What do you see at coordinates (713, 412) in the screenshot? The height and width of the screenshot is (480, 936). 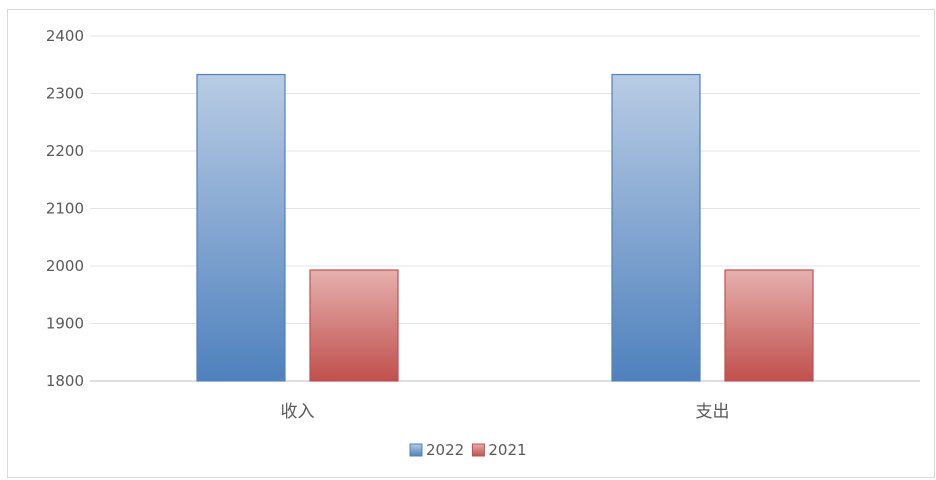 I see `x-category-label: 支出` at bounding box center [713, 412].